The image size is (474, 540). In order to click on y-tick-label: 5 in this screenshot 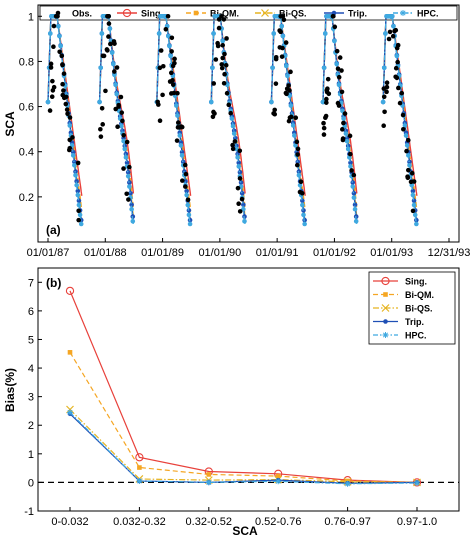, I will do `click(31, 340)`.